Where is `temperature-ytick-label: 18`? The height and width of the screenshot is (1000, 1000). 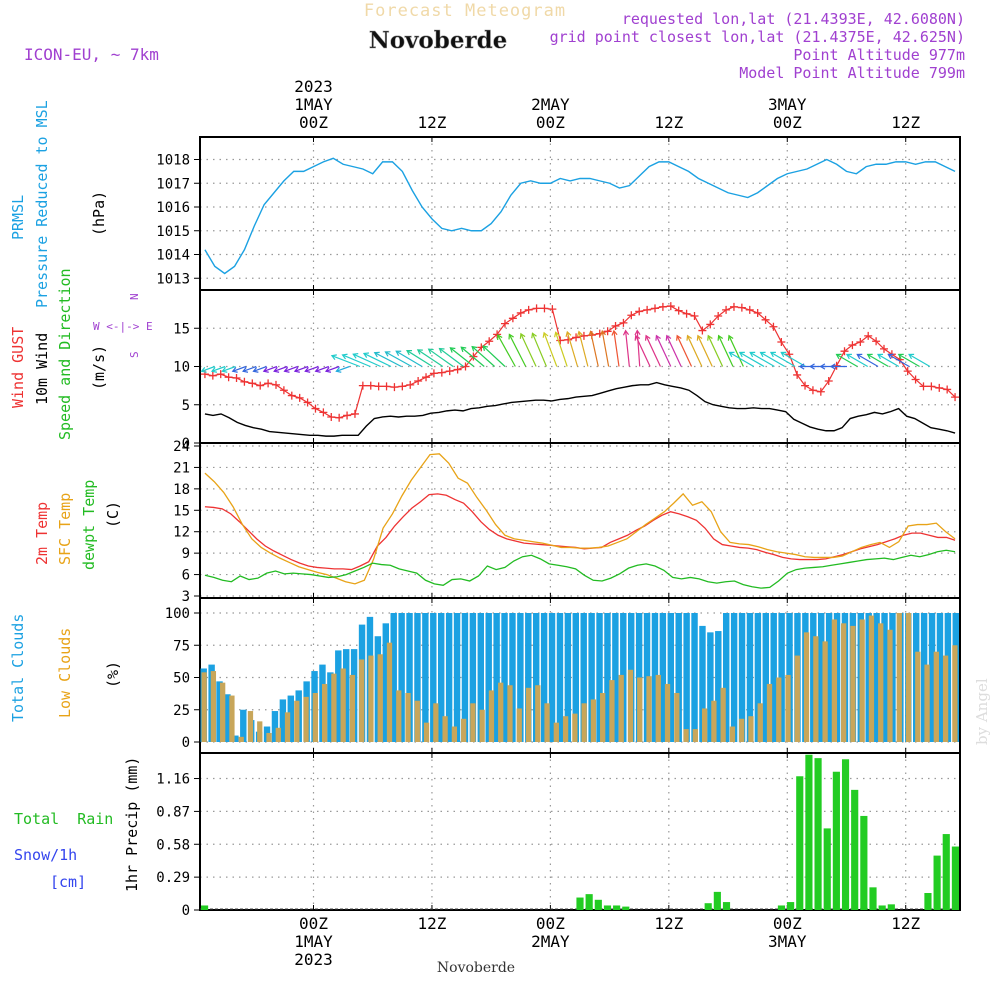 temperature-ytick-label: 18 is located at coordinates (181, 490).